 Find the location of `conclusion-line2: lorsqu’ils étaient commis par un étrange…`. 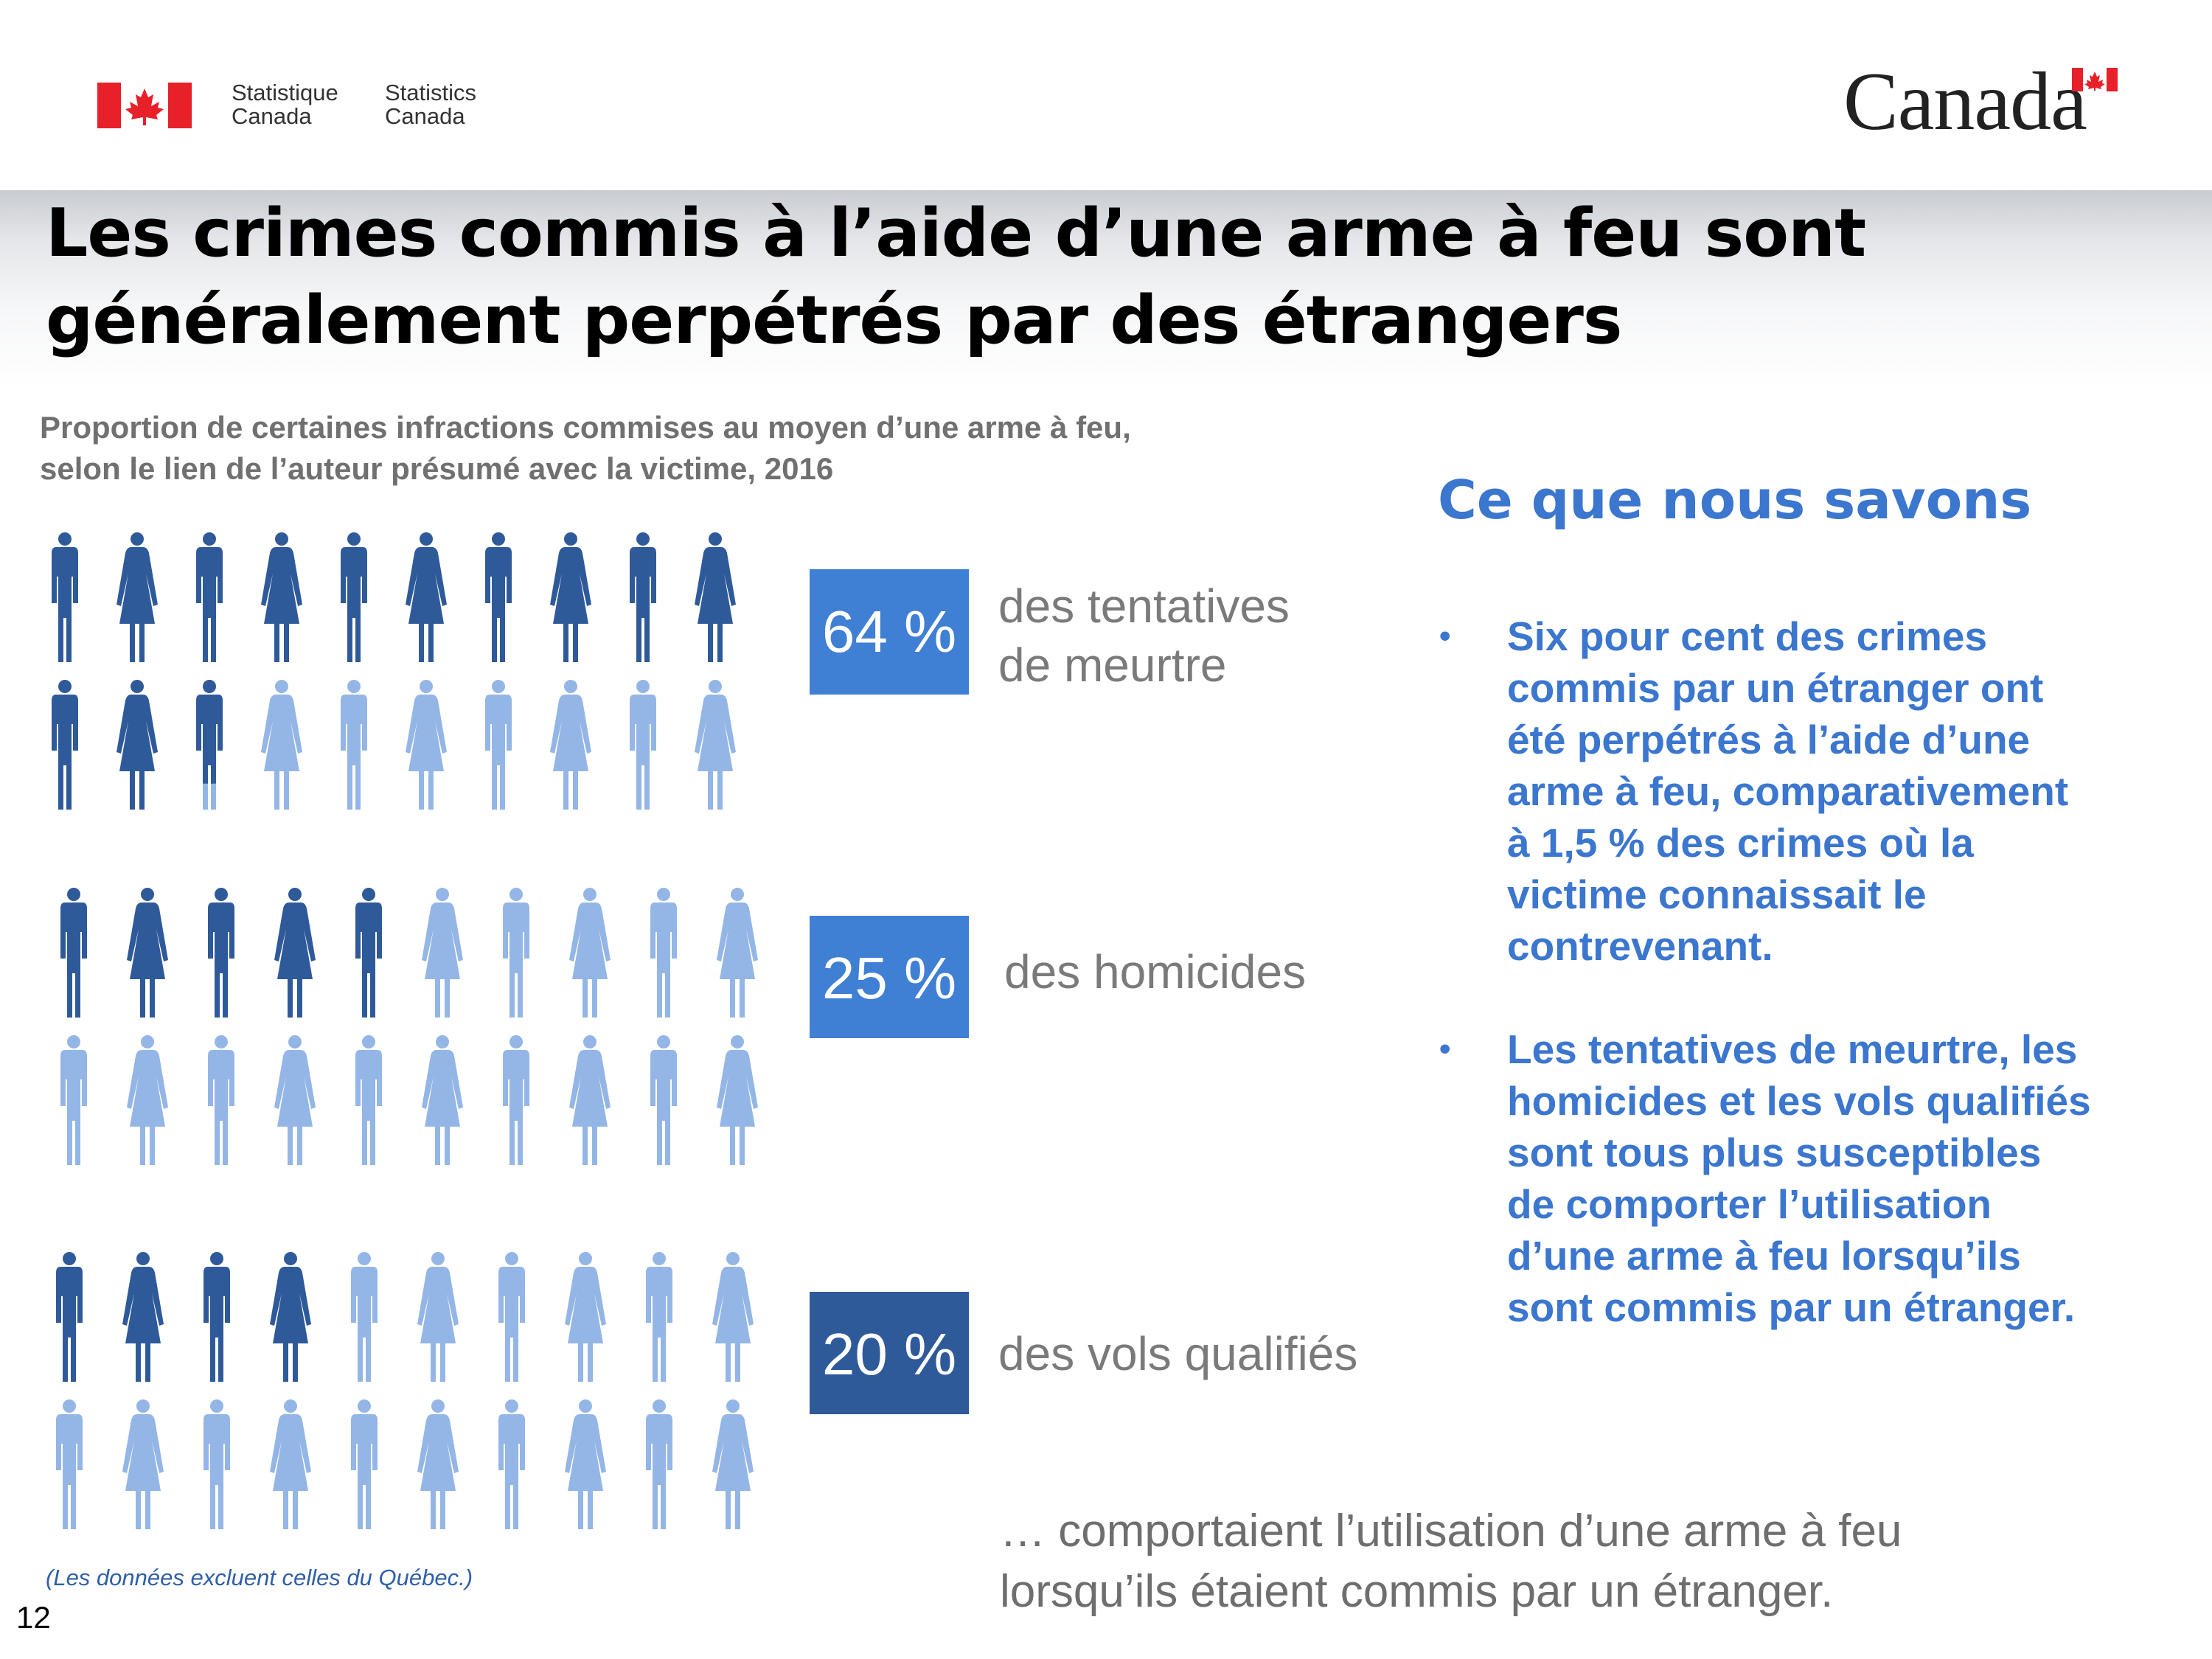

conclusion-line2: lorsqu’ils étaient commis par un étrange… is located at coordinates (1417, 1591).